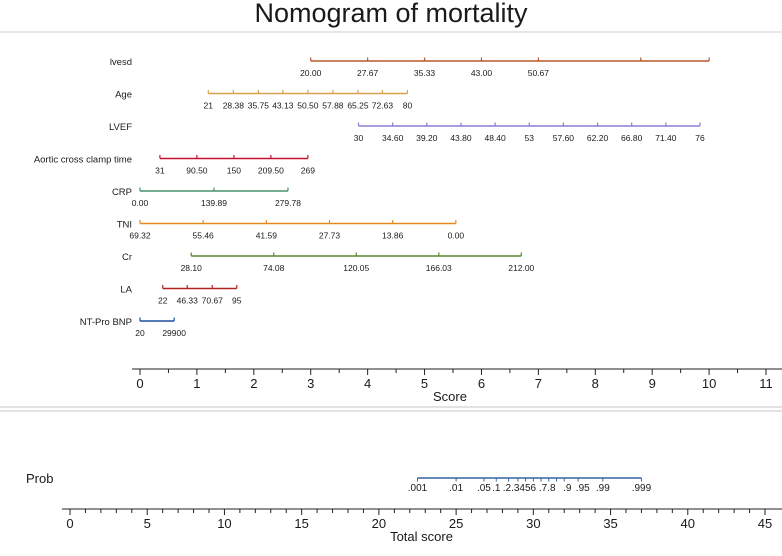  I want to click on prob-tick-label-6: .9, so click(567, 488).